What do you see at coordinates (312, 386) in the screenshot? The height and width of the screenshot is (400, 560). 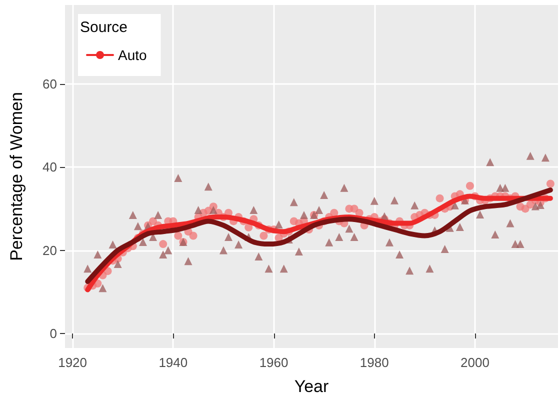 I see `x-axis-title: Year` at bounding box center [312, 386].